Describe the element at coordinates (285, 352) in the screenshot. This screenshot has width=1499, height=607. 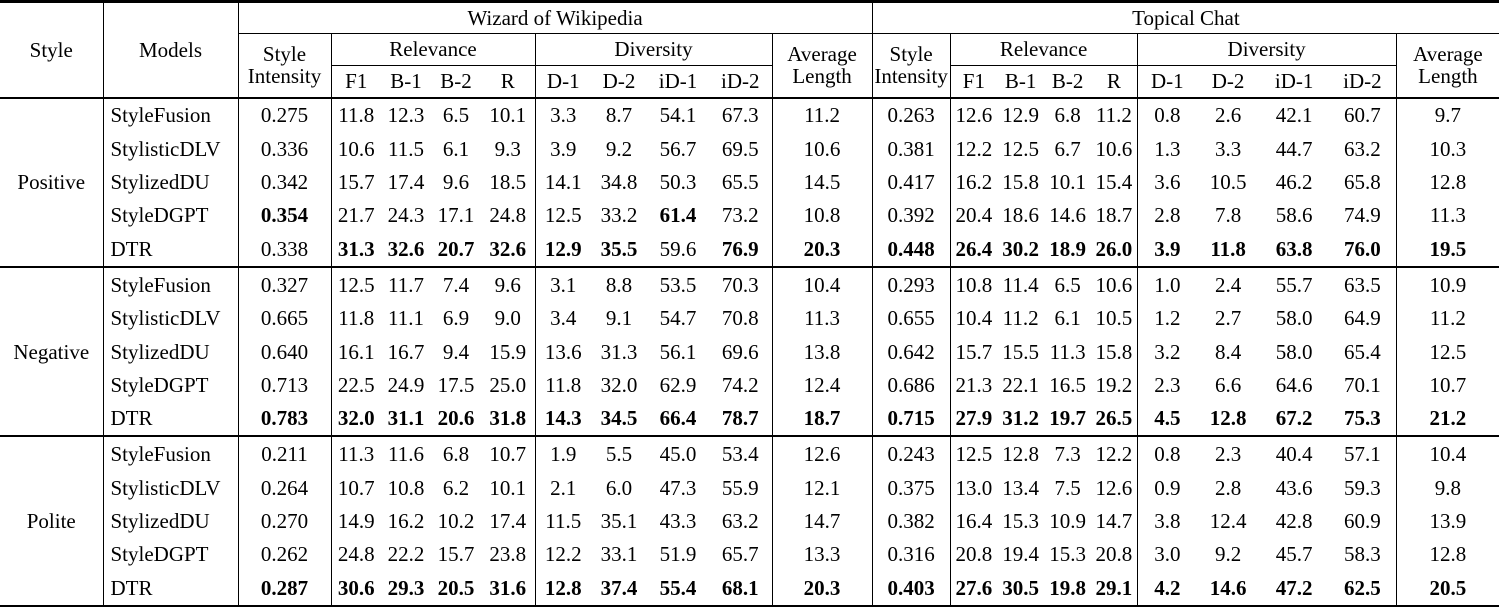
I see `metric-cell: 0.640` at that location.